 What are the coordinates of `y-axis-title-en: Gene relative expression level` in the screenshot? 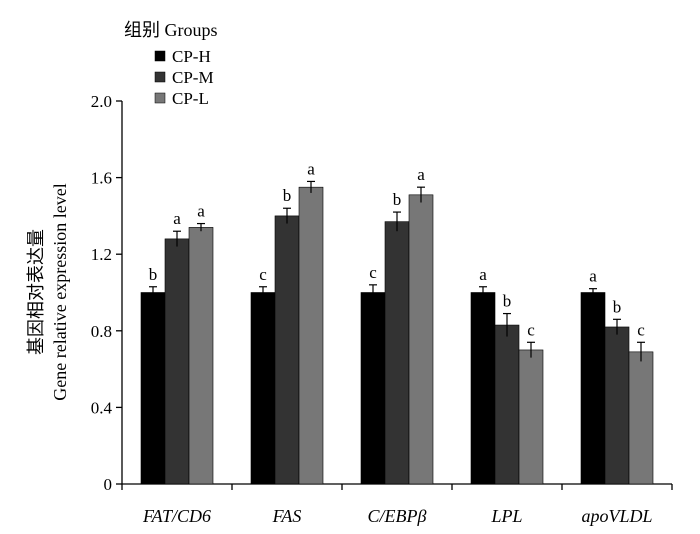 It's located at (60, 291).